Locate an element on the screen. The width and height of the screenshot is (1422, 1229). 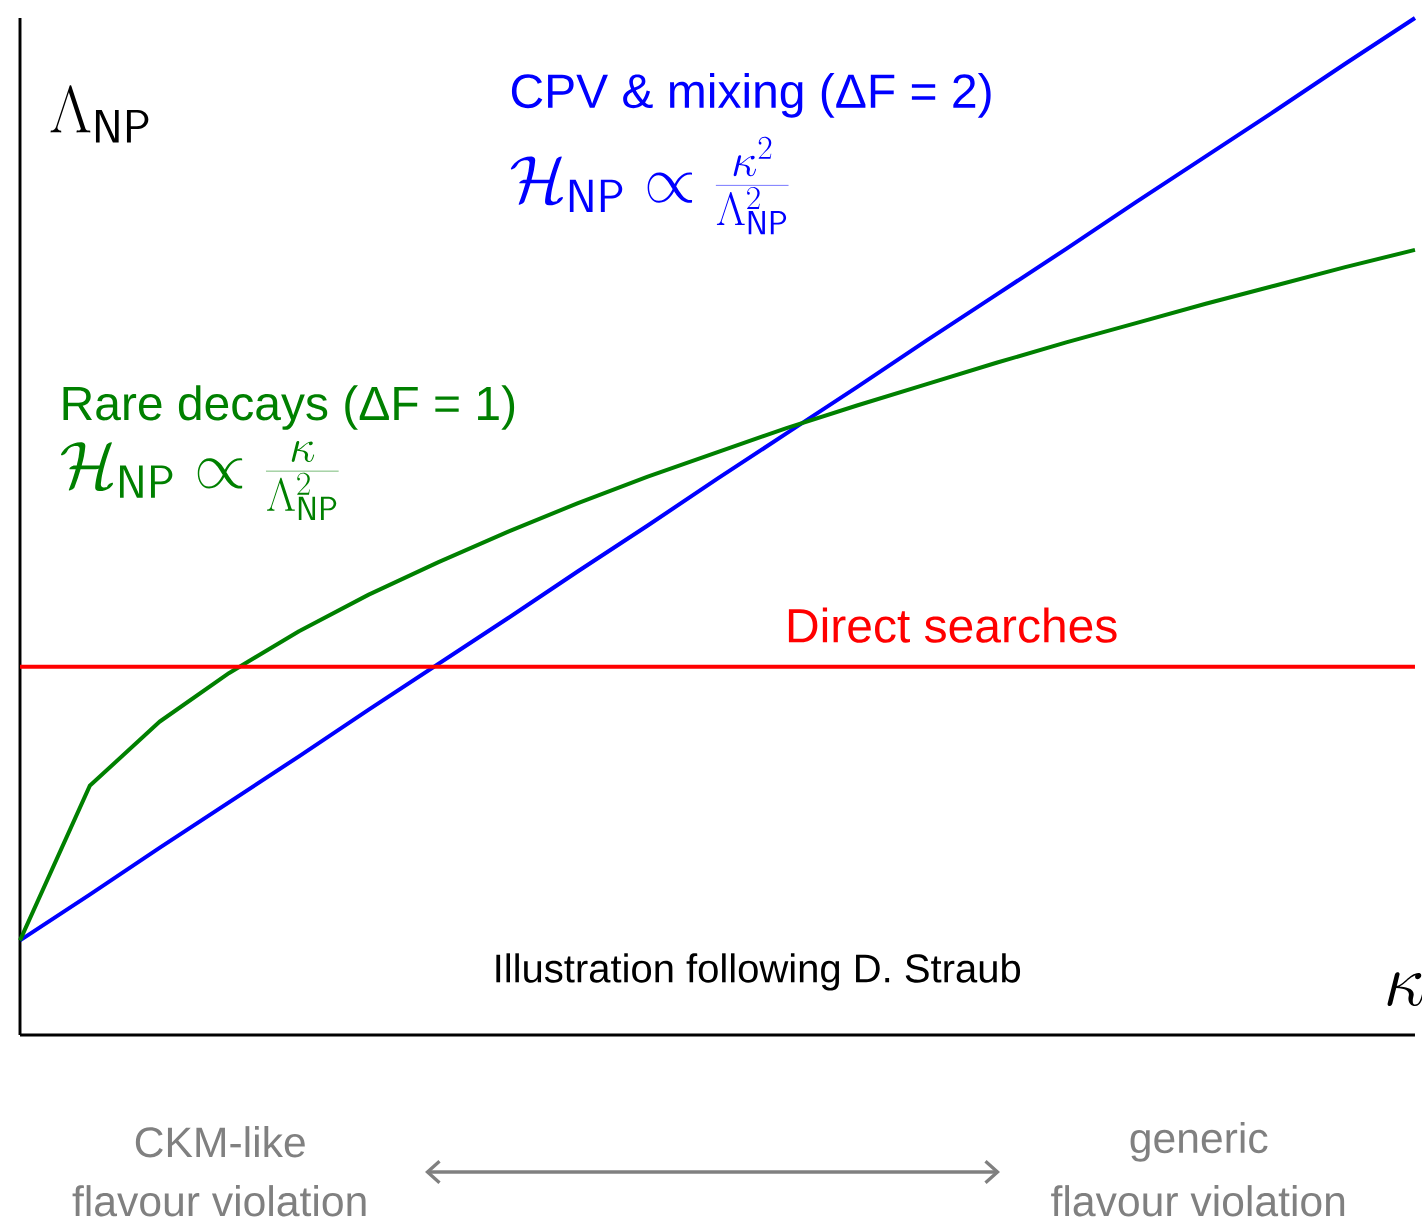
annotation: $\mathcal{H}_{\mathsf{NP}} \propto \frac{\kappa}{\Lambda_{\mathsf{NP}}^2}$ is located at coordinates (199, 480).